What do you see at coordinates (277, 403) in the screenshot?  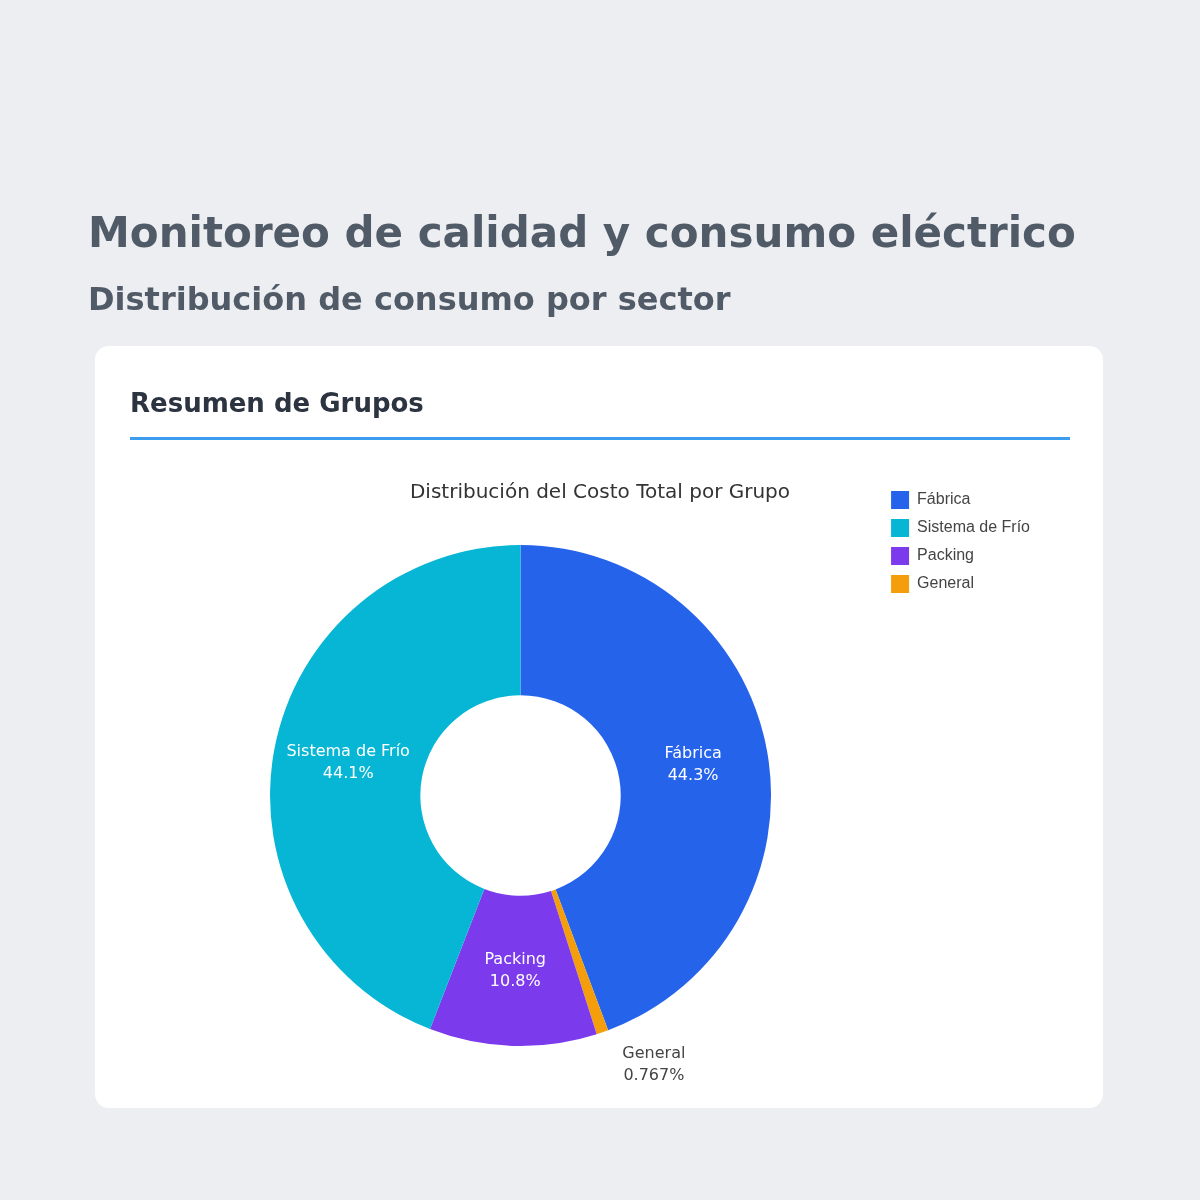 I see `text: Resumen de Grupos` at bounding box center [277, 403].